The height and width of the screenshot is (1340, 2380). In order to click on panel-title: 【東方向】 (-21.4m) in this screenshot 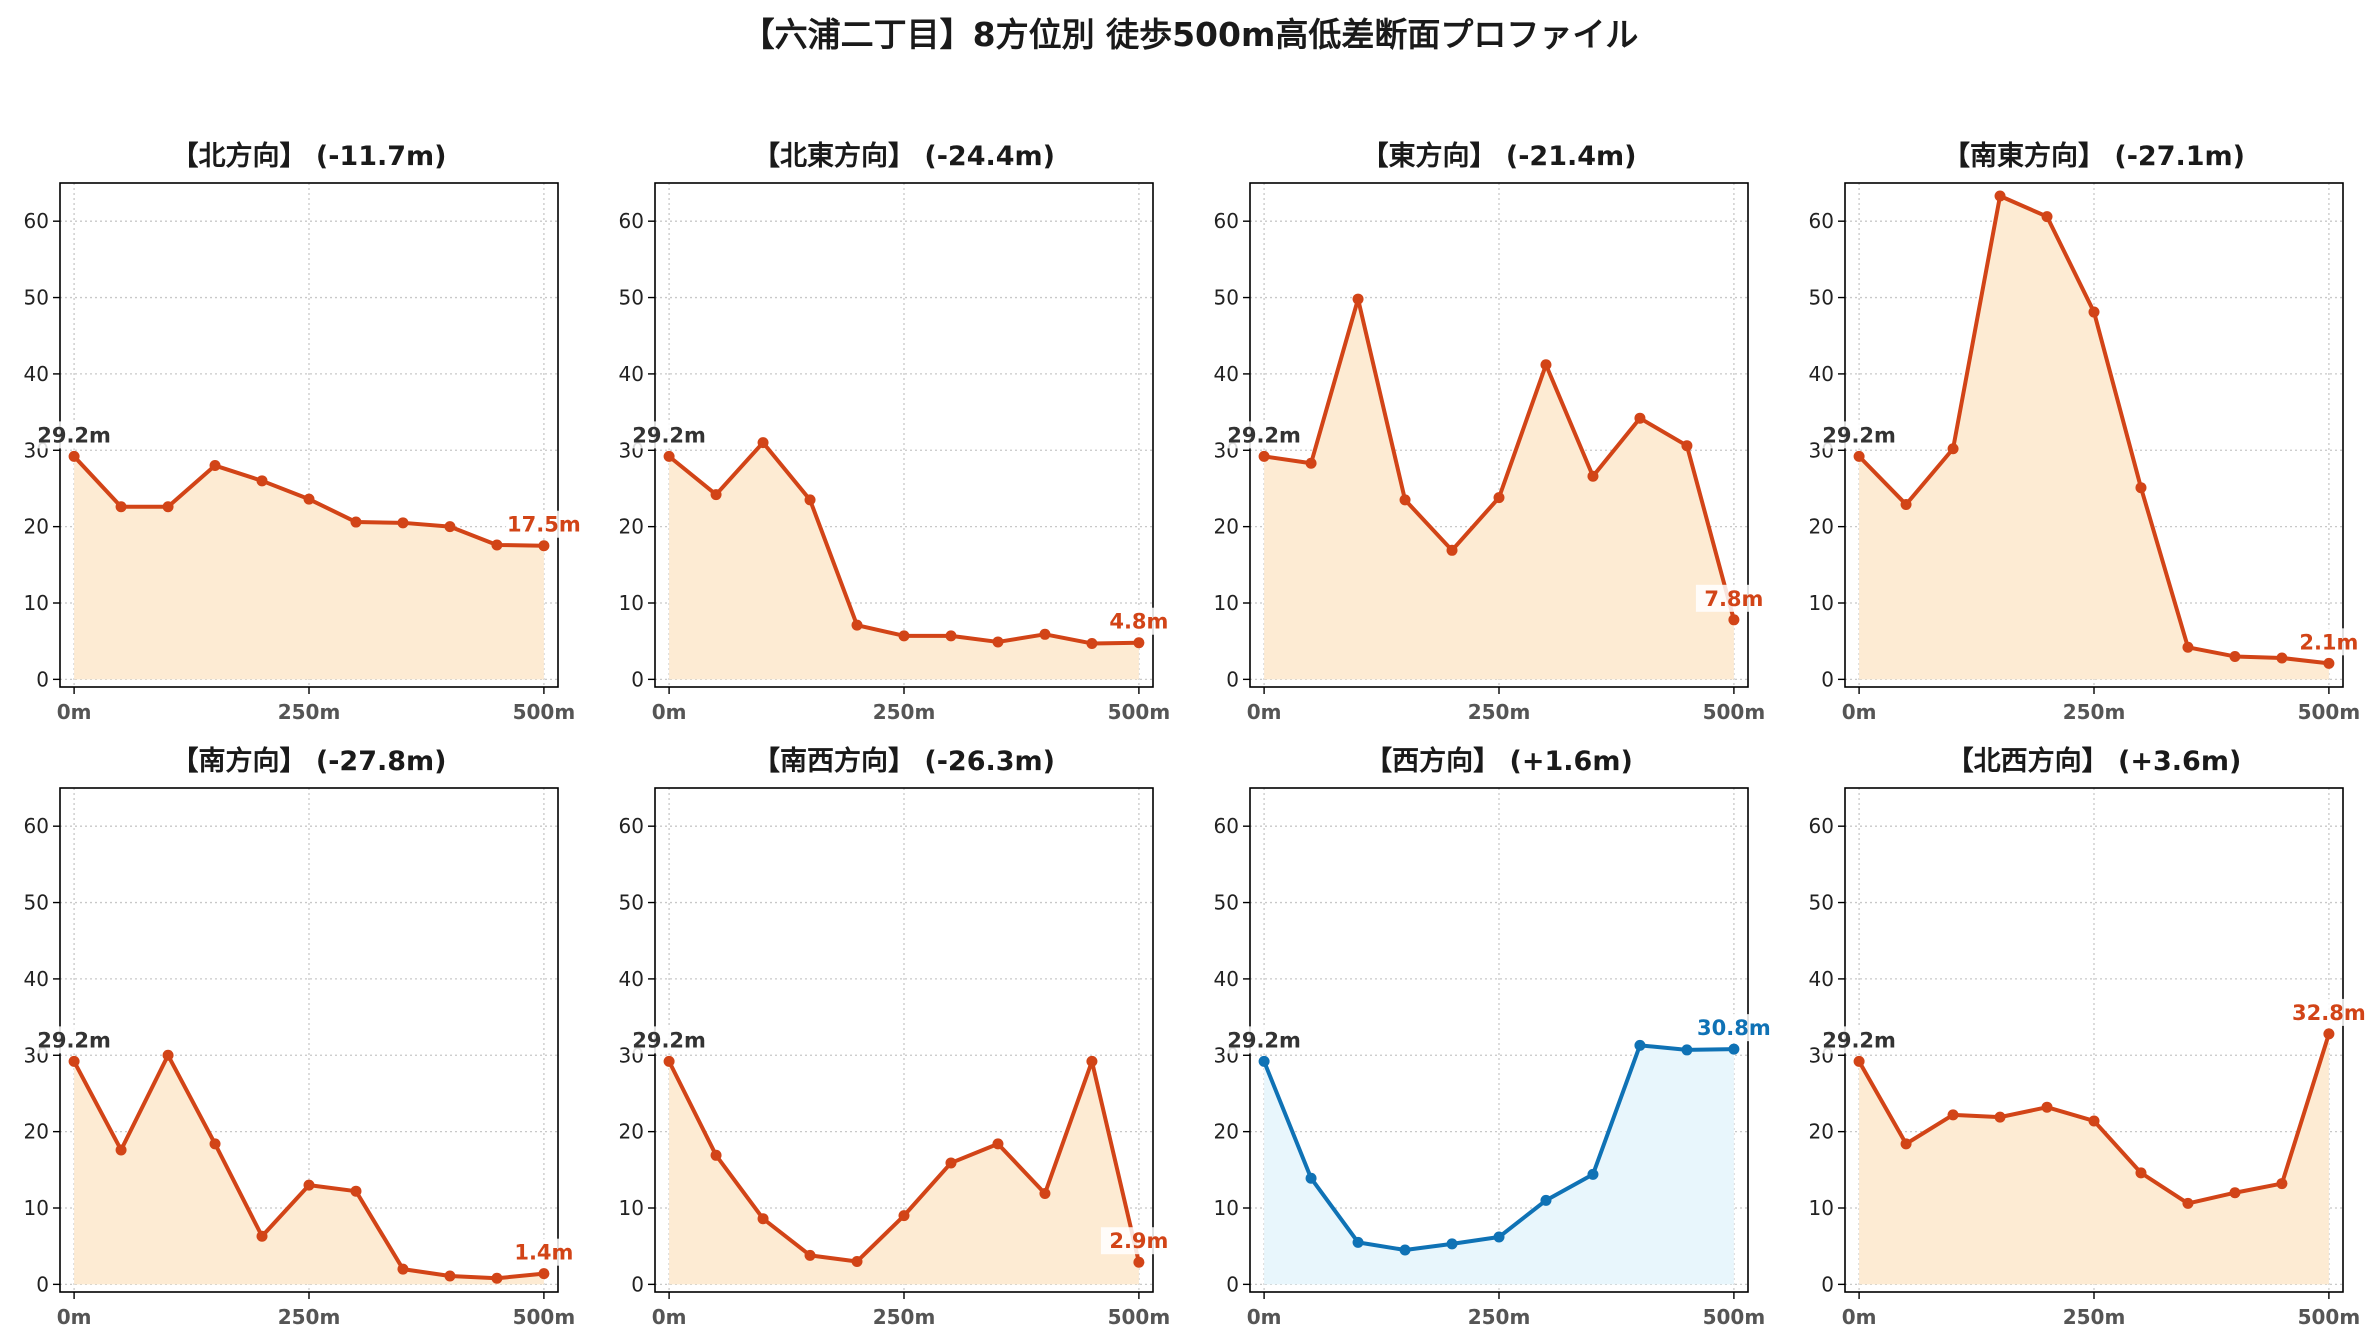, I will do `click(1498, 156)`.